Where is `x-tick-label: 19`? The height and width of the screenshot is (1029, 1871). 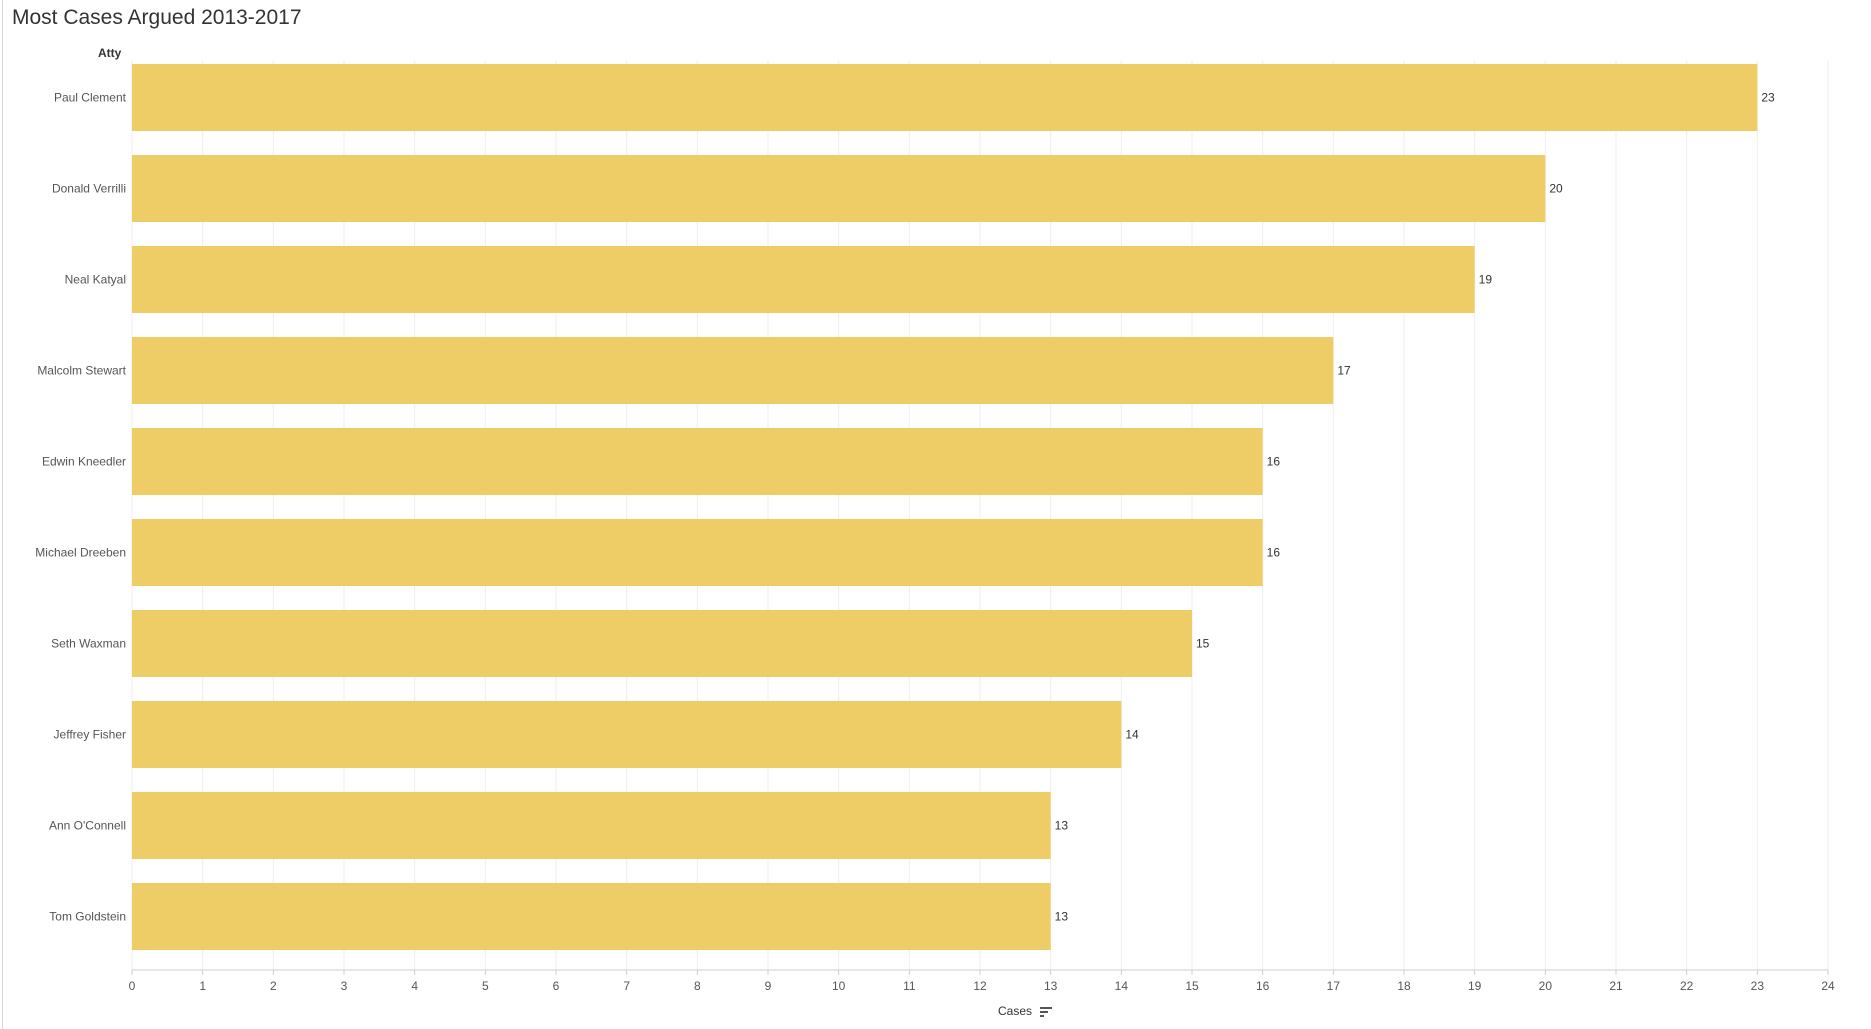
x-tick-label: 19 is located at coordinates (1475, 986).